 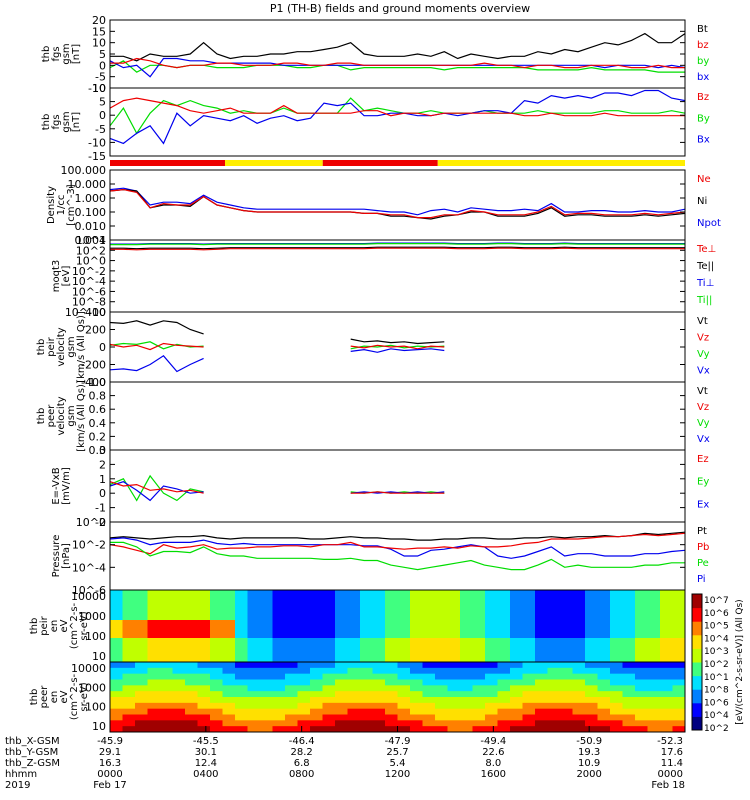 What do you see at coordinates (71, 204) in the screenshot?
I see `ylabel-line: [cm^-3]` at bounding box center [71, 204].